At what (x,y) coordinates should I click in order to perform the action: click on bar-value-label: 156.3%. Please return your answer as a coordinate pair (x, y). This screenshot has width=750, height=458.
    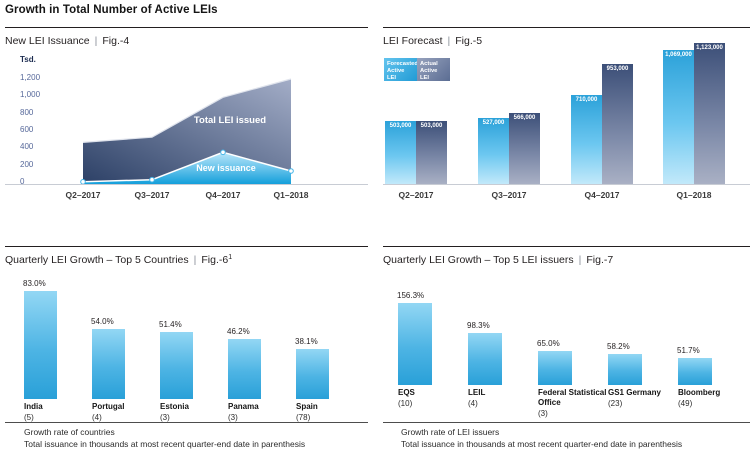
    Looking at the image, I should click on (411, 295).